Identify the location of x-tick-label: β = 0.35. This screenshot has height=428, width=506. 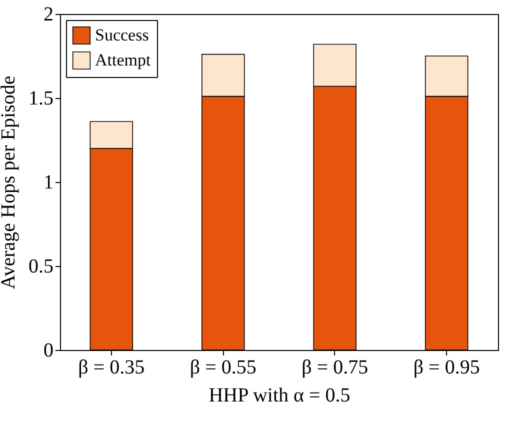
(111, 367).